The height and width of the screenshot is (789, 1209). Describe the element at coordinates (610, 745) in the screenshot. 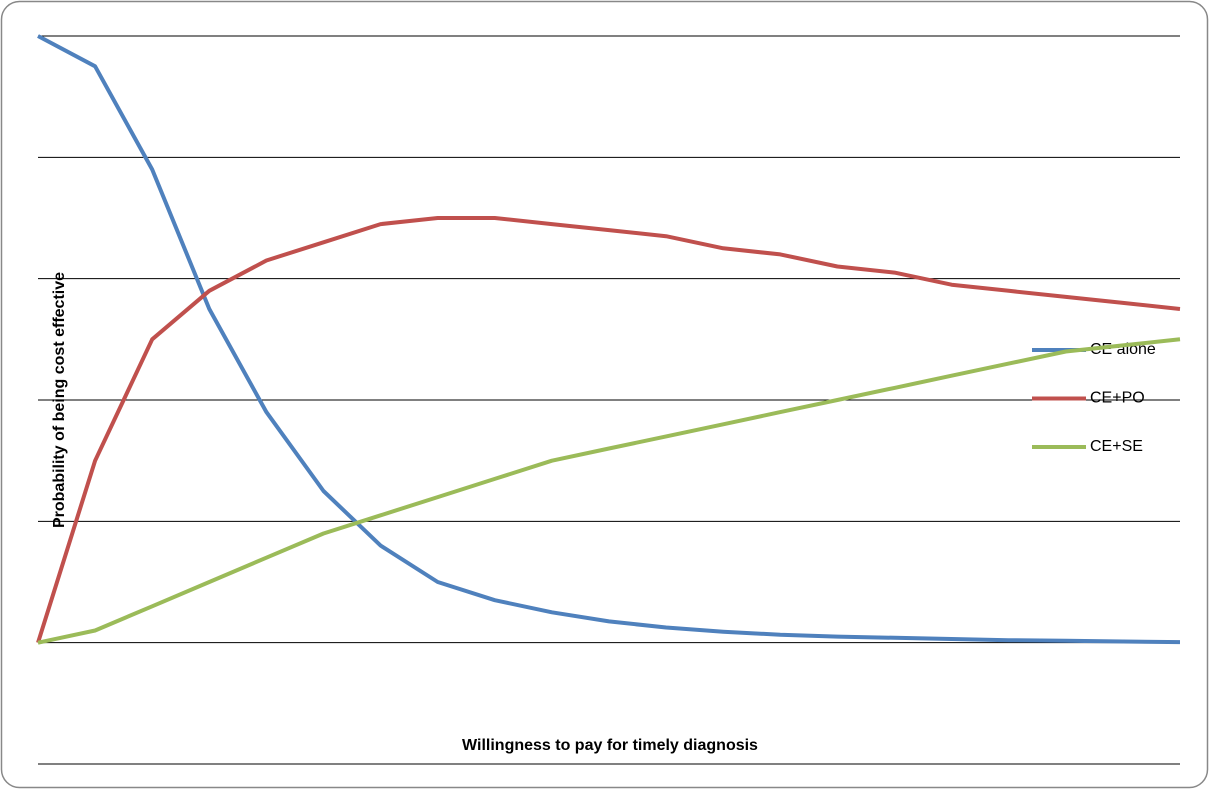

I see `x-axis-title: Willingness to pay for timely diagnosis` at that location.